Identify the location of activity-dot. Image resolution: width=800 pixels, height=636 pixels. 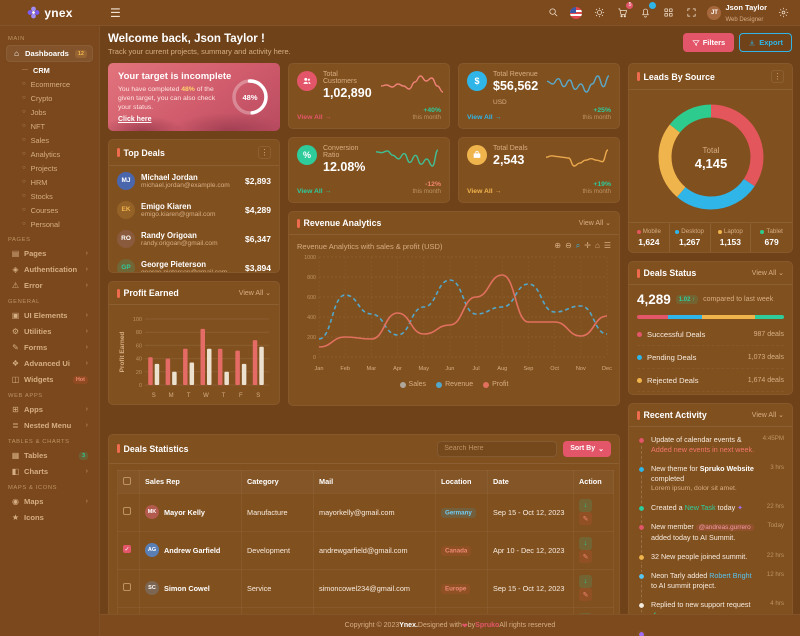
(641, 633).